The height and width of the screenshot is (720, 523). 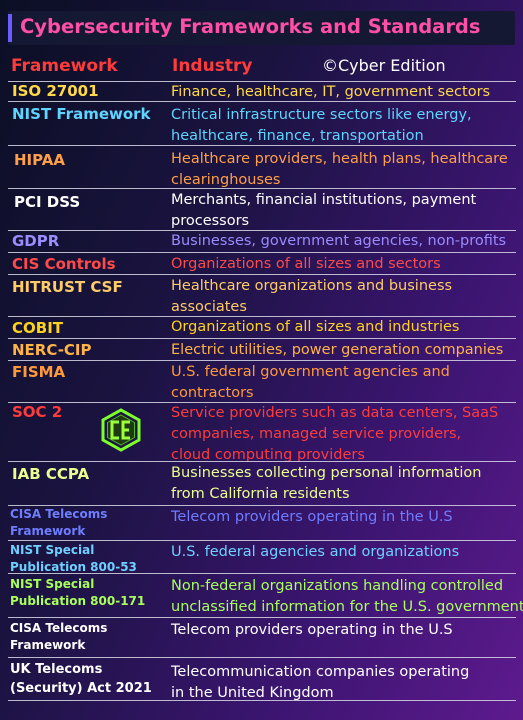 What do you see at coordinates (81, 679) in the screenshot?
I see `framework-name: UK Telecoms (Security) Act 2021` at bounding box center [81, 679].